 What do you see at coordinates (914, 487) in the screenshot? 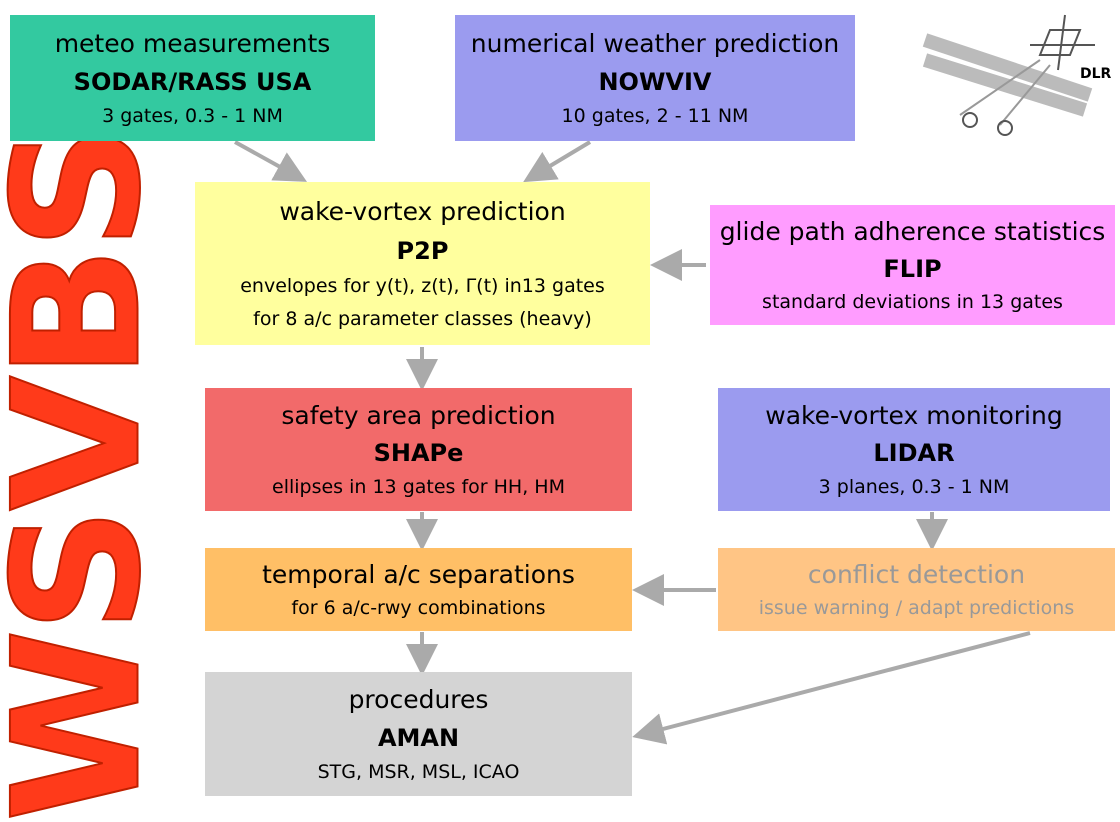
I see `box-detail: 3 planes, 0.3 - 1 NM` at bounding box center [914, 487].